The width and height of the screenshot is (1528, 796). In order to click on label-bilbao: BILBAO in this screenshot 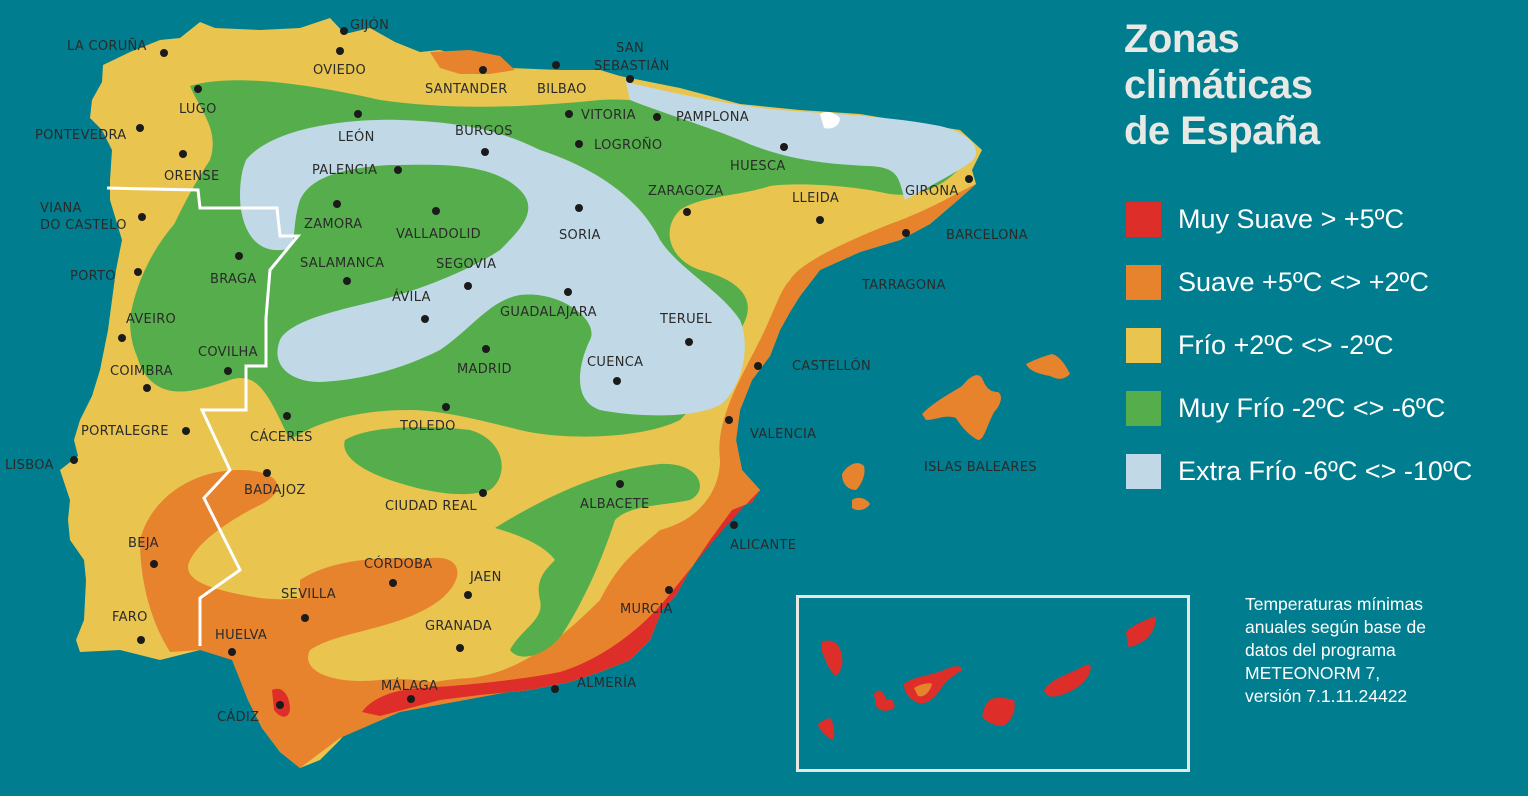, I will do `click(562, 89)`.